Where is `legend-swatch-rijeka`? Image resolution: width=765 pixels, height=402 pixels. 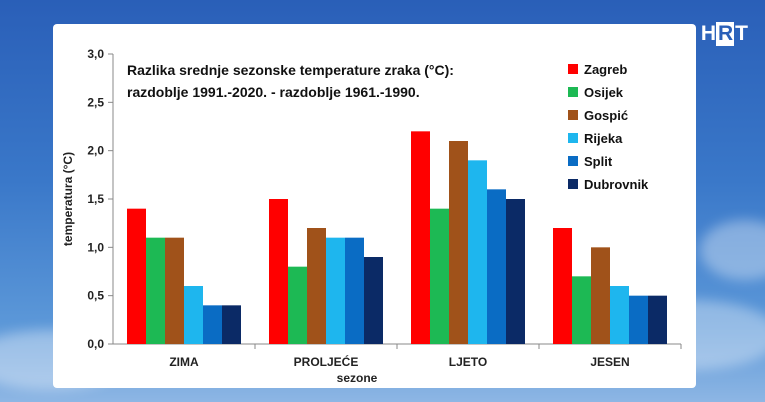 legend-swatch-rijeka is located at coordinates (573, 138).